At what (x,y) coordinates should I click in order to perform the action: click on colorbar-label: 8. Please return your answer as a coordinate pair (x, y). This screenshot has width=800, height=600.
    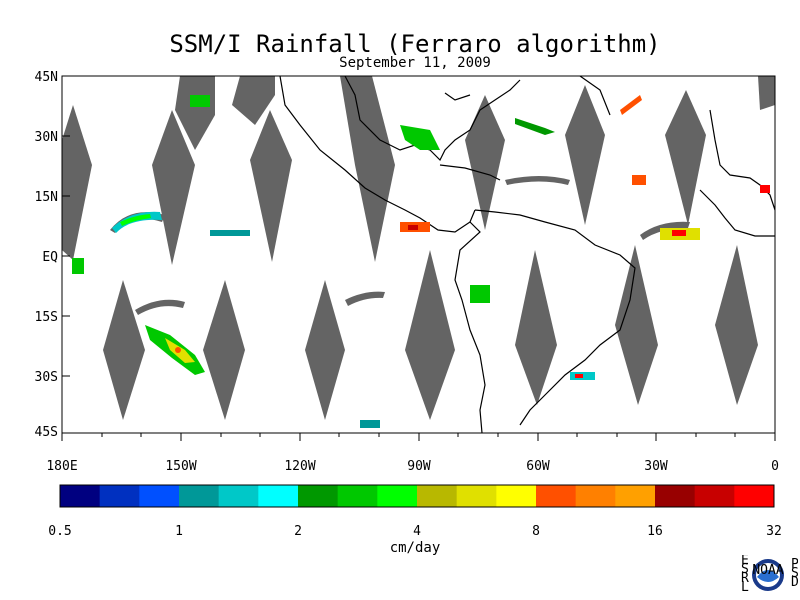
    Looking at the image, I should click on (536, 531).